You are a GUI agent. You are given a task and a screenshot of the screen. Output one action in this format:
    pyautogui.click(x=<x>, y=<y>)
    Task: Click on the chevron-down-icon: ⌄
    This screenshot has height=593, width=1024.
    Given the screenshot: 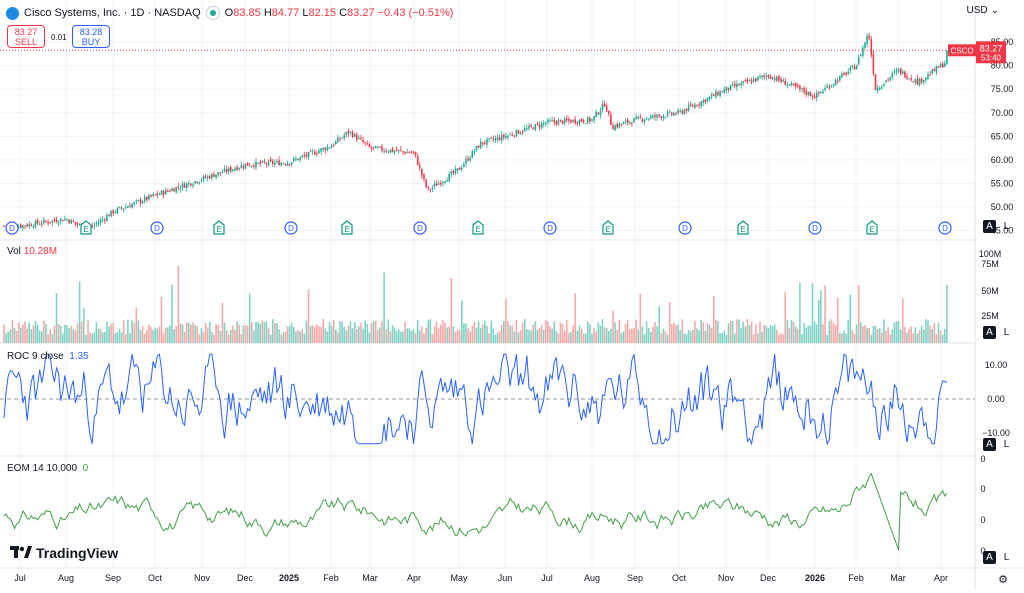 What is the action you would take?
    pyautogui.click(x=994, y=10)
    